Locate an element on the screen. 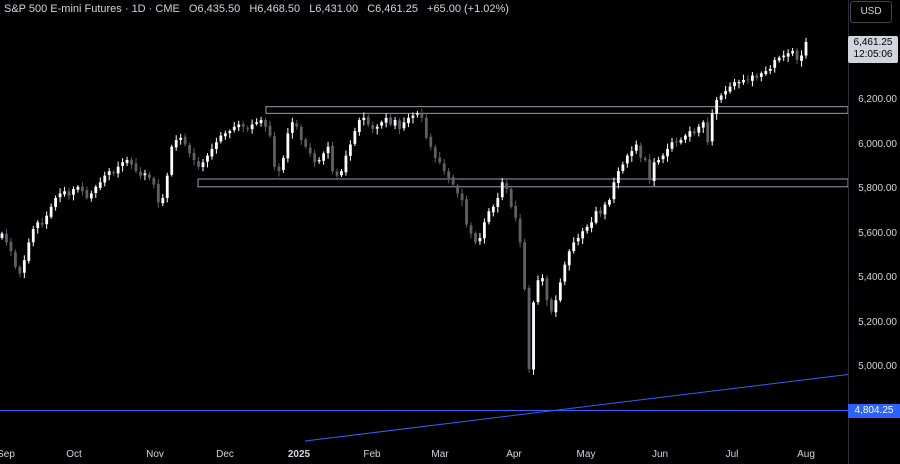 The width and height of the screenshot is (900, 464). last-price-label: 6,461.25 12:05:06 is located at coordinates (873, 49).